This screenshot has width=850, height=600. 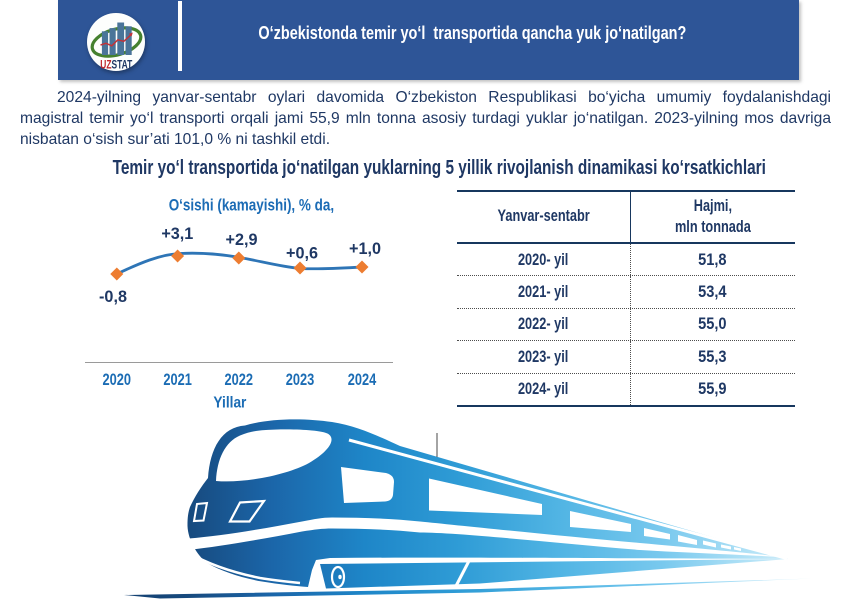 What do you see at coordinates (229, 403) in the screenshot?
I see `svg-text: Yillar` at bounding box center [229, 403].